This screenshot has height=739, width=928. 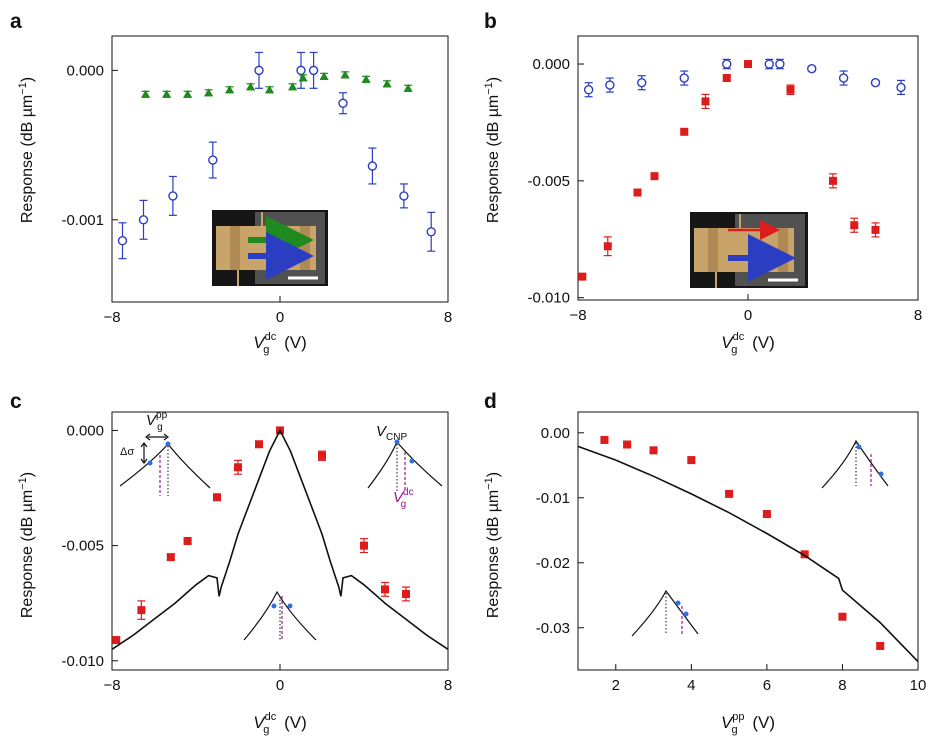 What do you see at coordinates (767, 685) in the screenshot?
I see `x-tick-label: 6` at bounding box center [767, 685].